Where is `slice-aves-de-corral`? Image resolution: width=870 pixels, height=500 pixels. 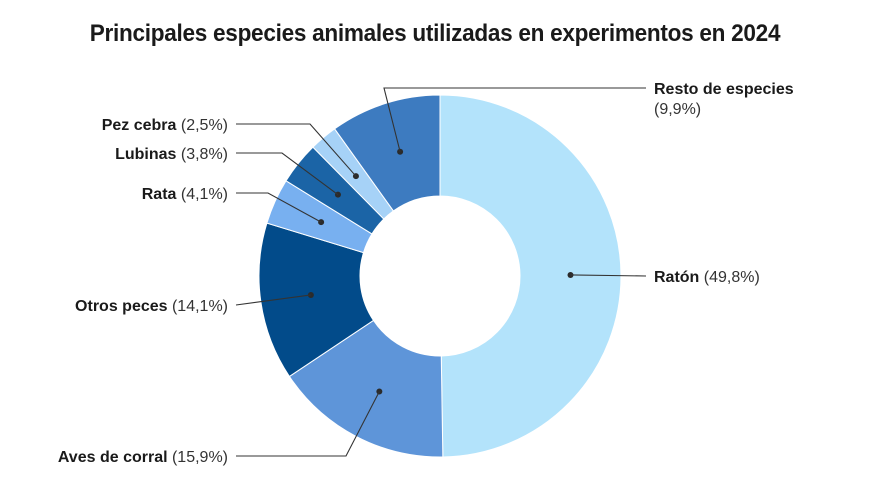
slice-aves-de-corral is located at coordinates (366, 388).